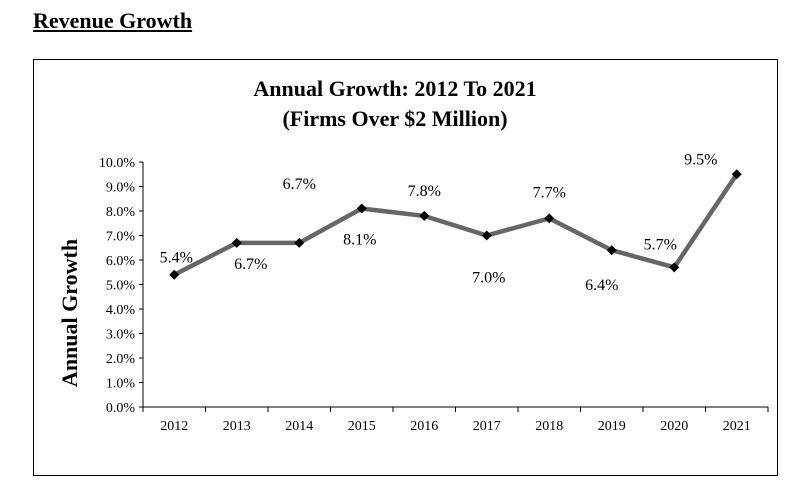 This screenshot has width=799, height=494. Describe the element at coordinates (359, 240) in the screenshot. I see `data-label: 8.1%` at that location.